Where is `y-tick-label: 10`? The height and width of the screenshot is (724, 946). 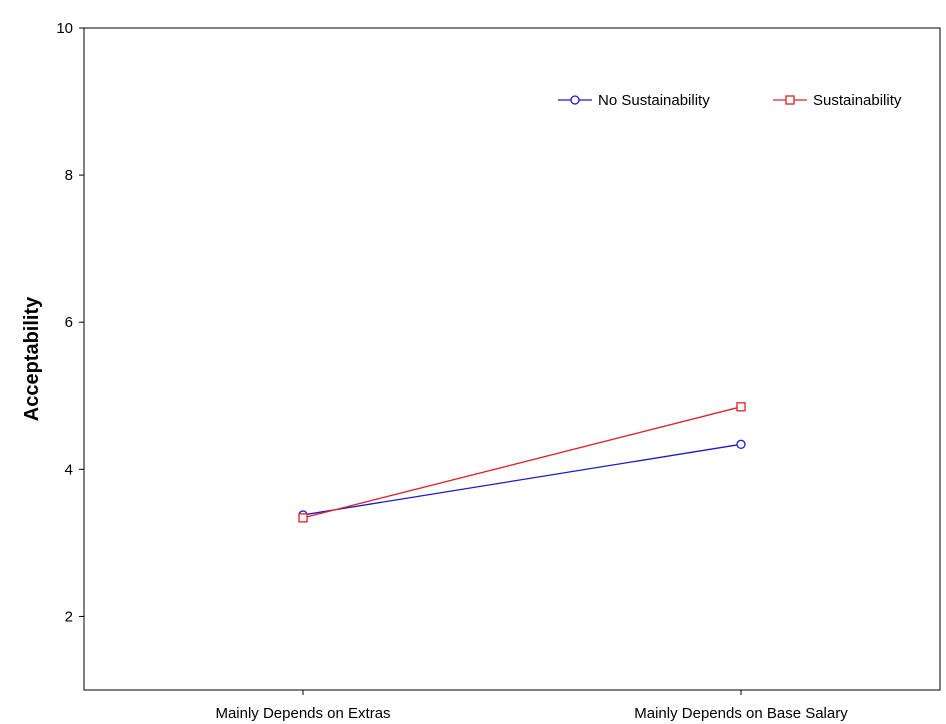 y-tick-label: 10 is located at coordinates (64, 28).